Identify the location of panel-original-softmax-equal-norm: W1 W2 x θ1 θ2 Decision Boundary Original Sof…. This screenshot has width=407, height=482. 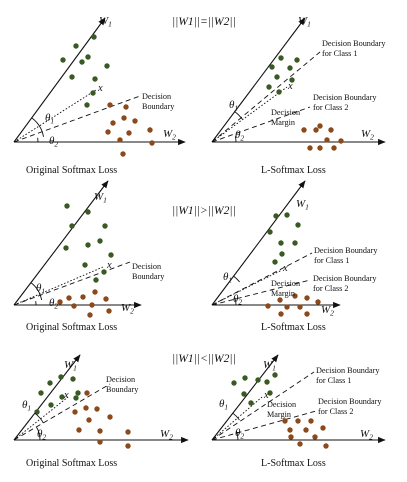
(99, 95).